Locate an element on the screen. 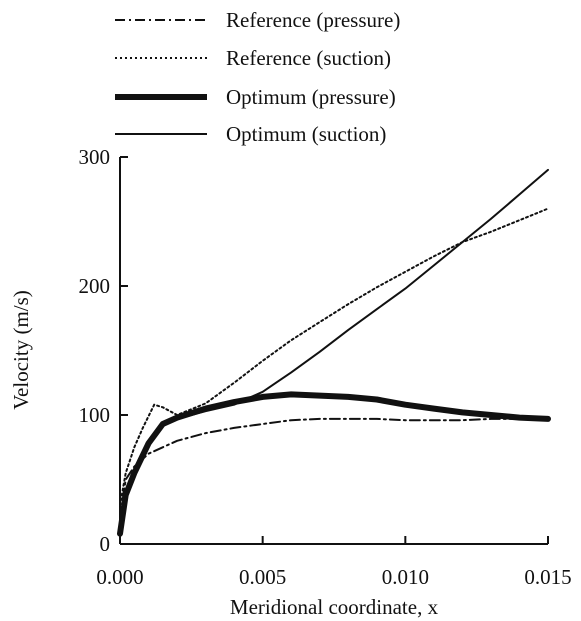 This screenshot has height=621, width=581. legend-item-optimum-pressure: Optimum (pressure) is located at coordinates (255, 97).